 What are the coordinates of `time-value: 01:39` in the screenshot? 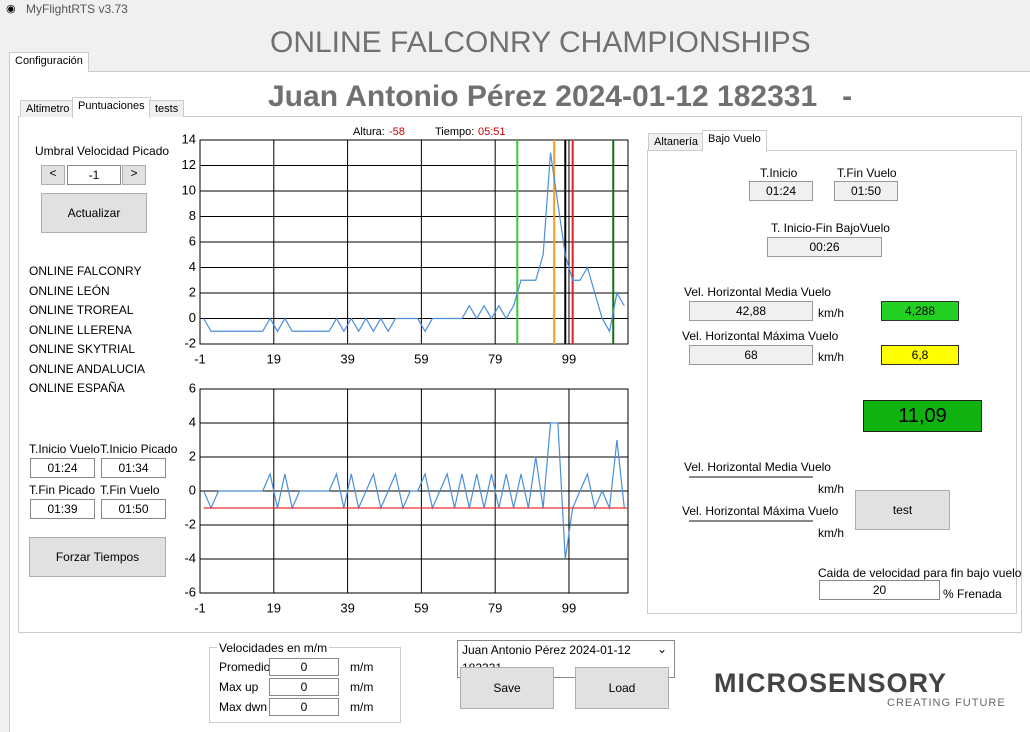 It's located at (62, 509).